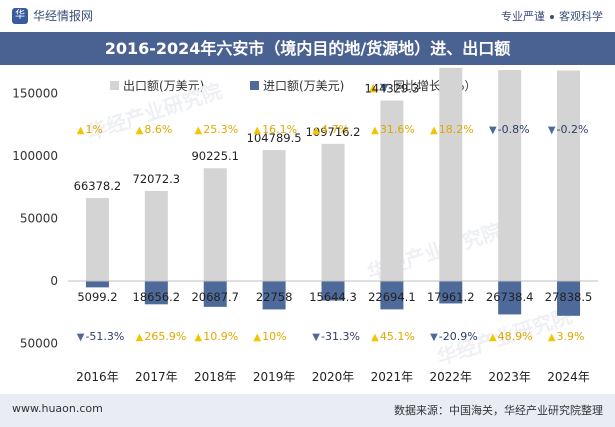  I want to click on brand: 华 华经情报网, so click(52, 15).